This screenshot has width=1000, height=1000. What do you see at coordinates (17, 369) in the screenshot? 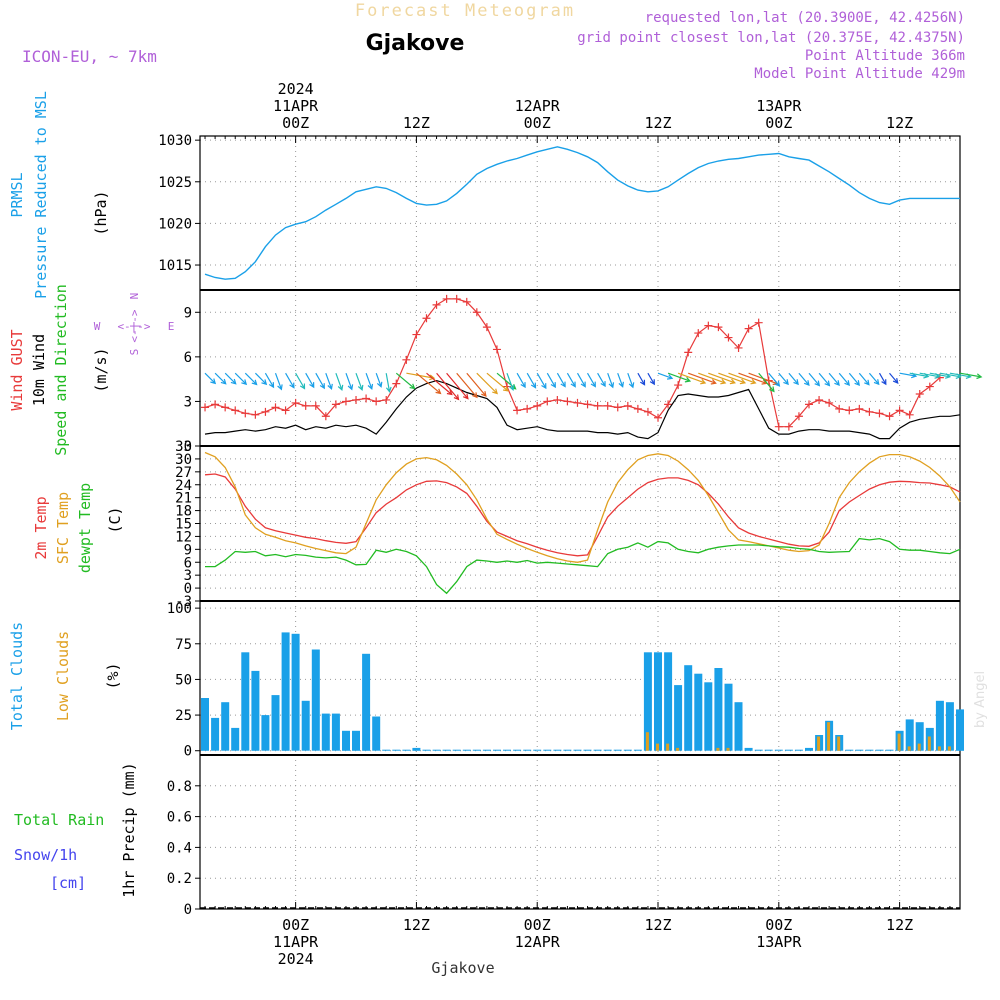
I see `wind-label: Wind GUST` at bounding box center [17, 369].